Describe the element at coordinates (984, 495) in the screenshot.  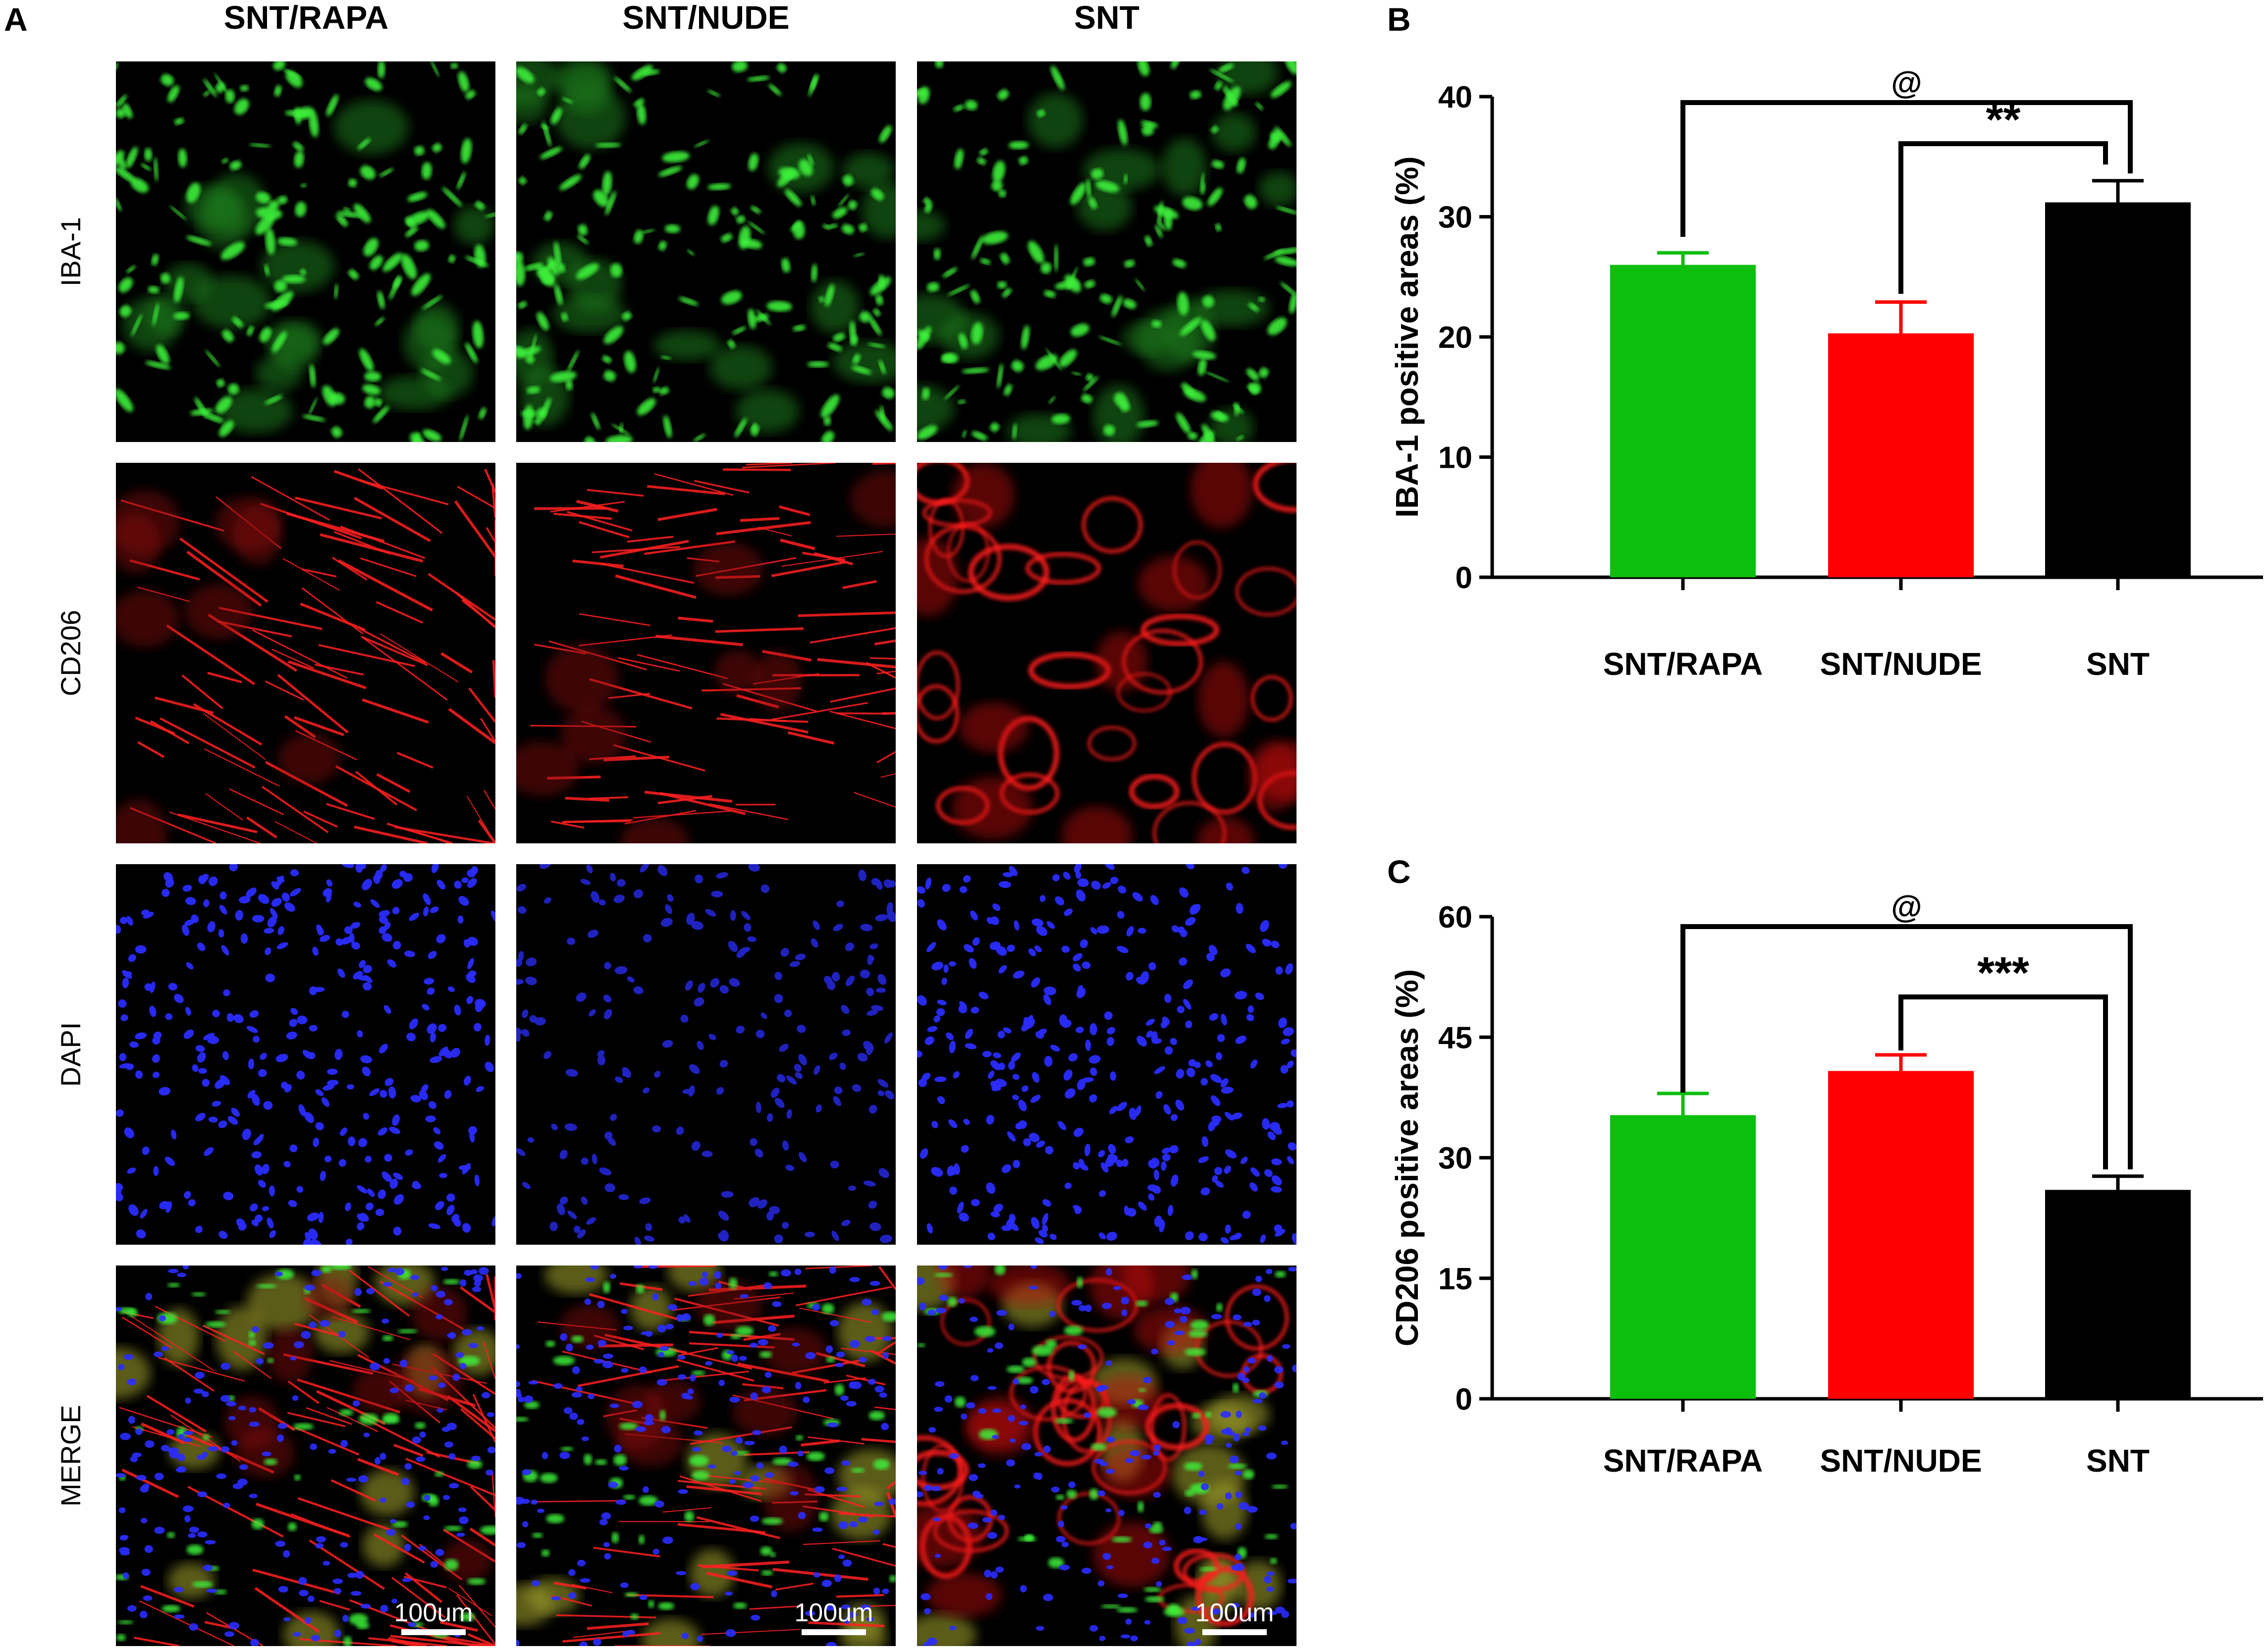
I see `red-patch` at that location.